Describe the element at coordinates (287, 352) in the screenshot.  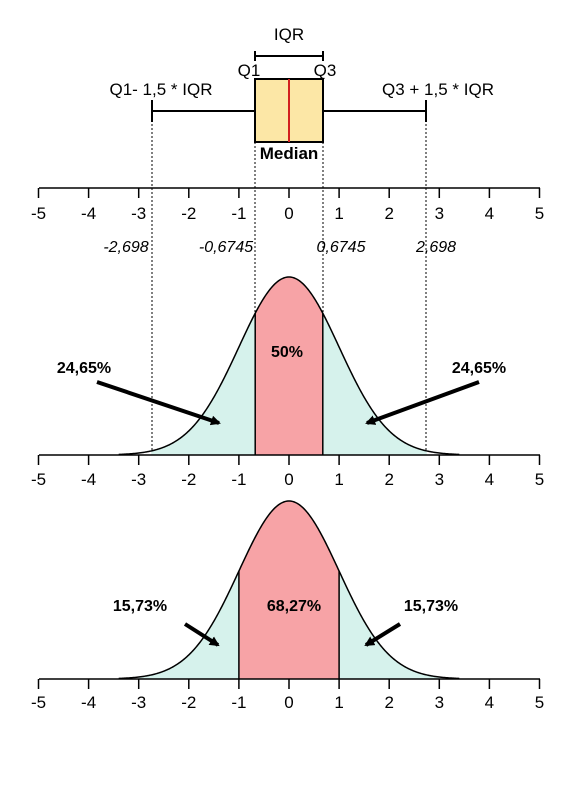
I see `center-percentage: 50%` at that location.